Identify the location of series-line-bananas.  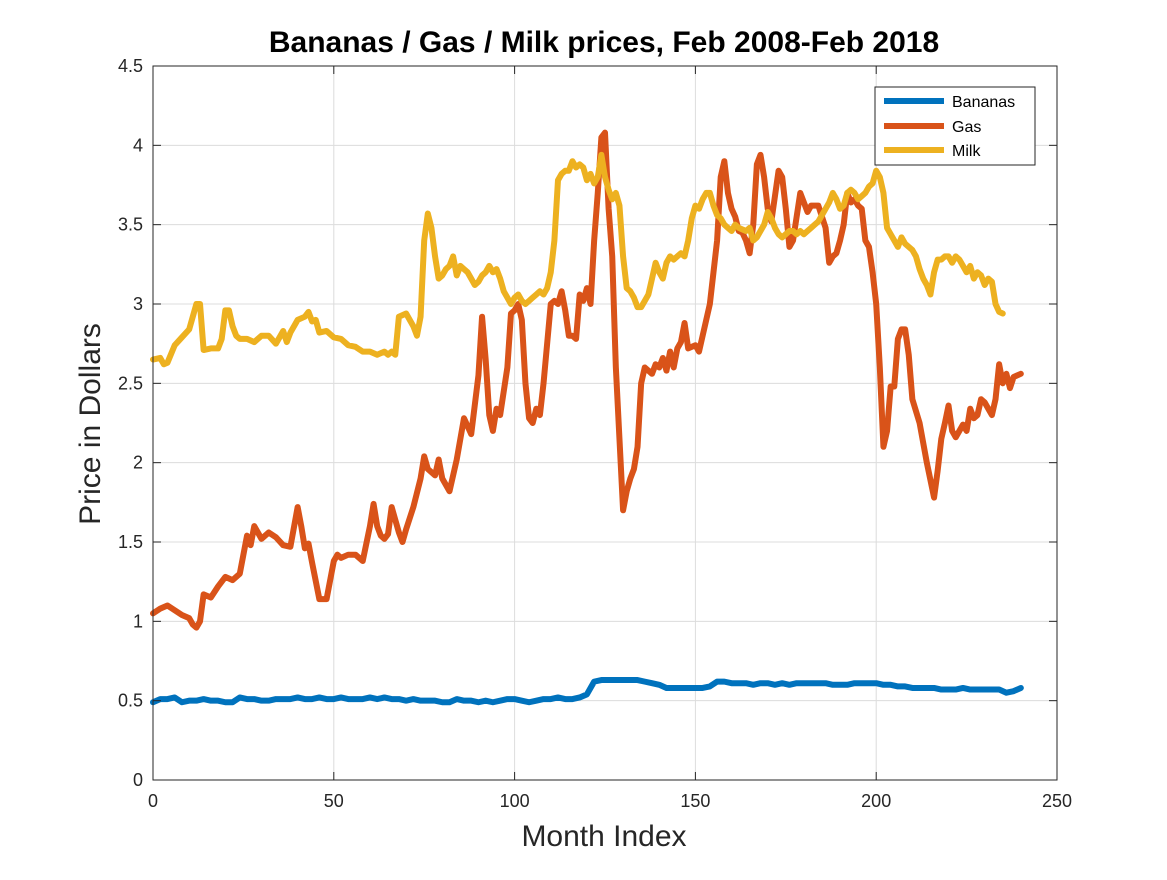
(587, 691).